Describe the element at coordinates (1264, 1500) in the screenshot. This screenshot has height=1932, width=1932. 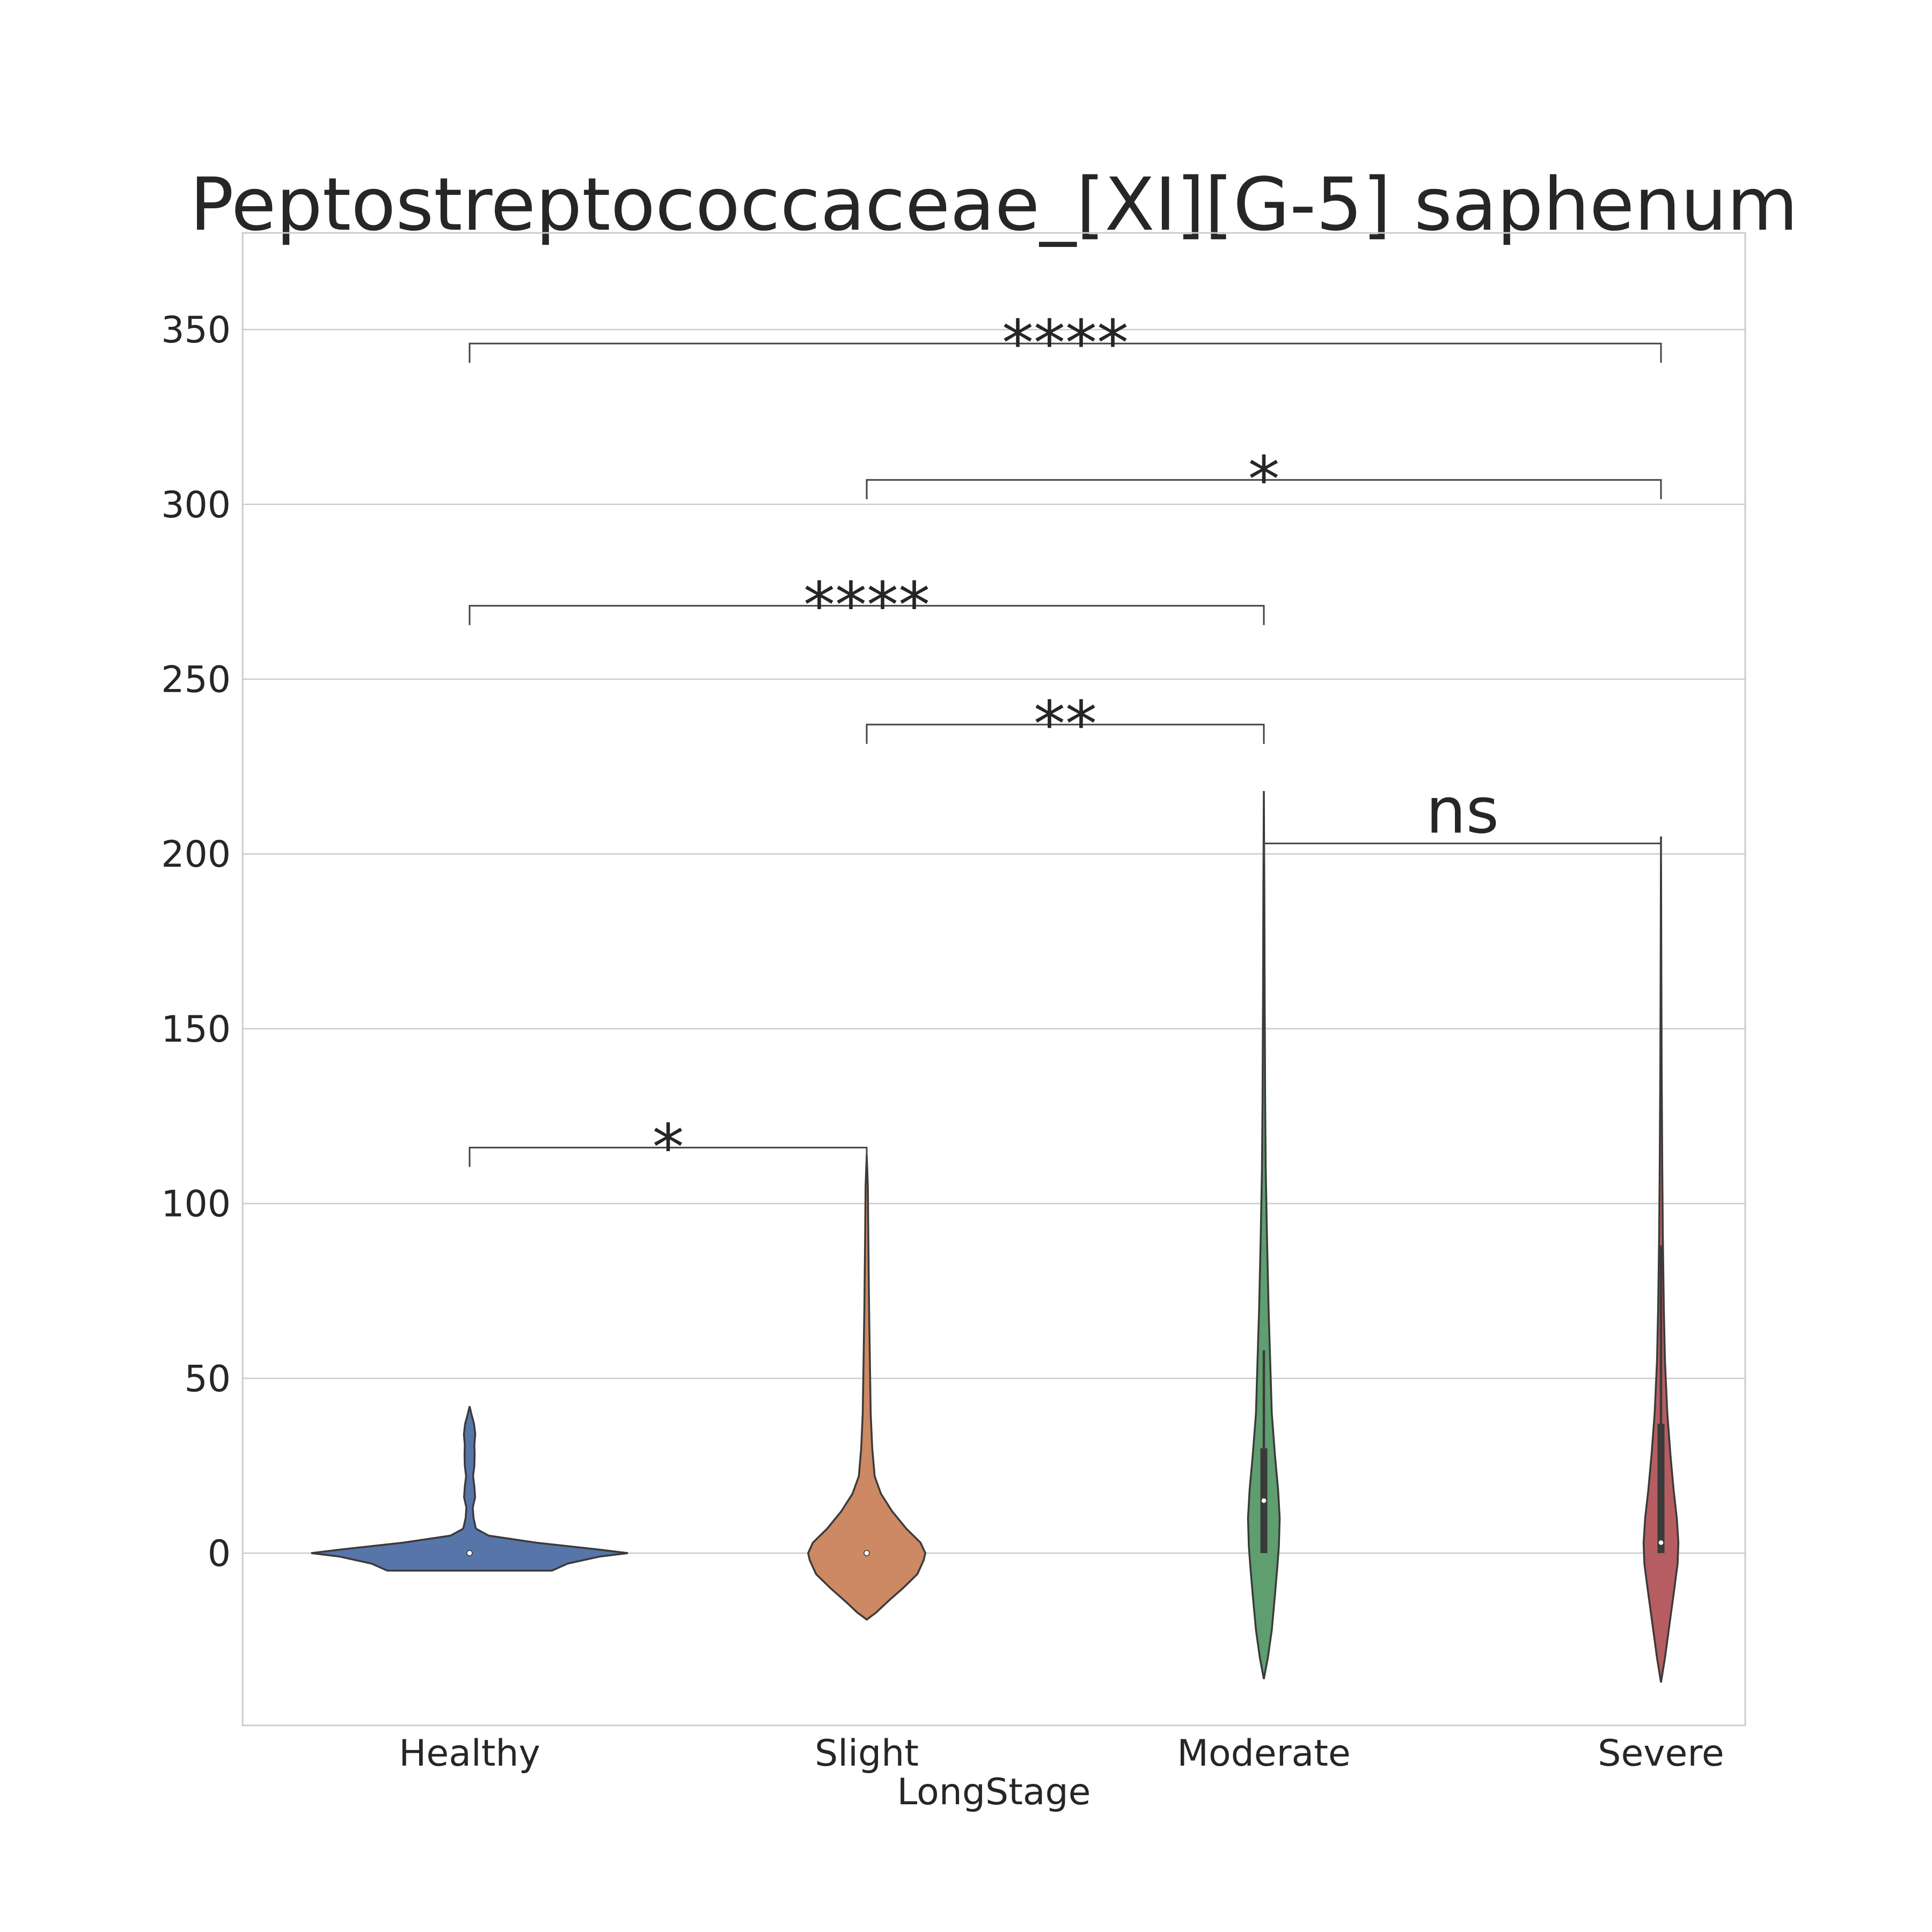
I see `median-point-moderate` at that location.